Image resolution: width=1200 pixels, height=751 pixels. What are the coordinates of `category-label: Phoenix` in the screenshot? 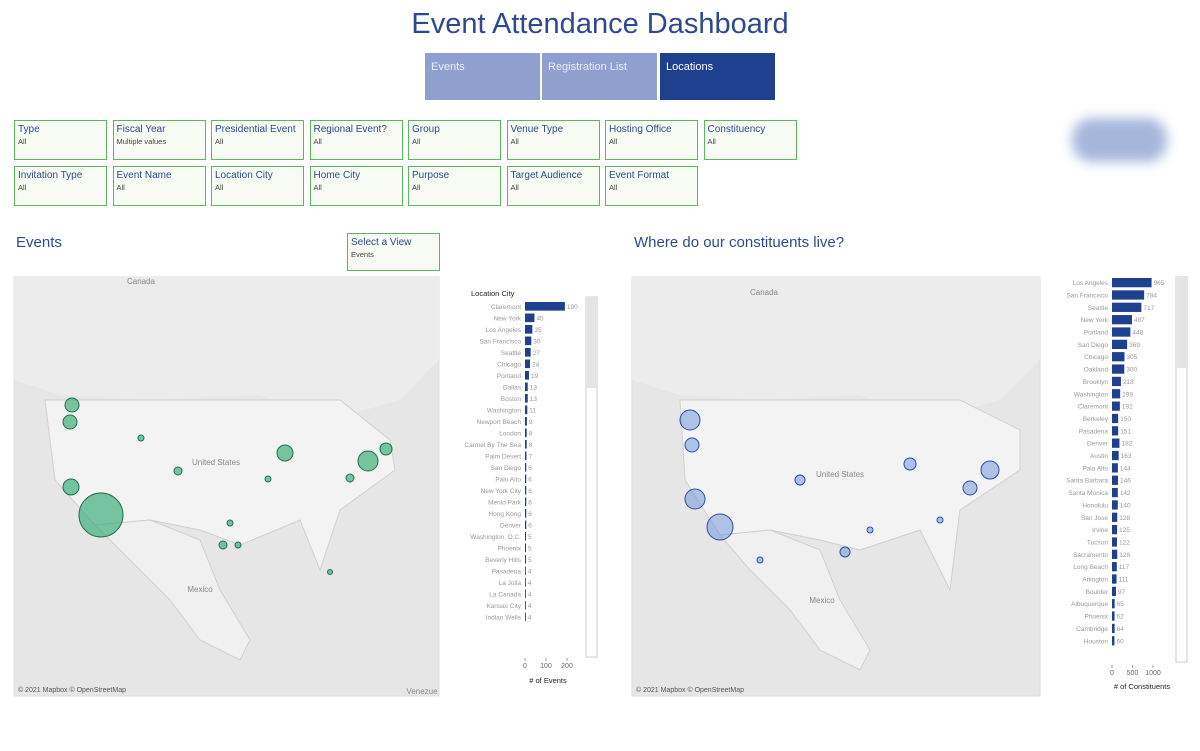 It's located at (510, 548).